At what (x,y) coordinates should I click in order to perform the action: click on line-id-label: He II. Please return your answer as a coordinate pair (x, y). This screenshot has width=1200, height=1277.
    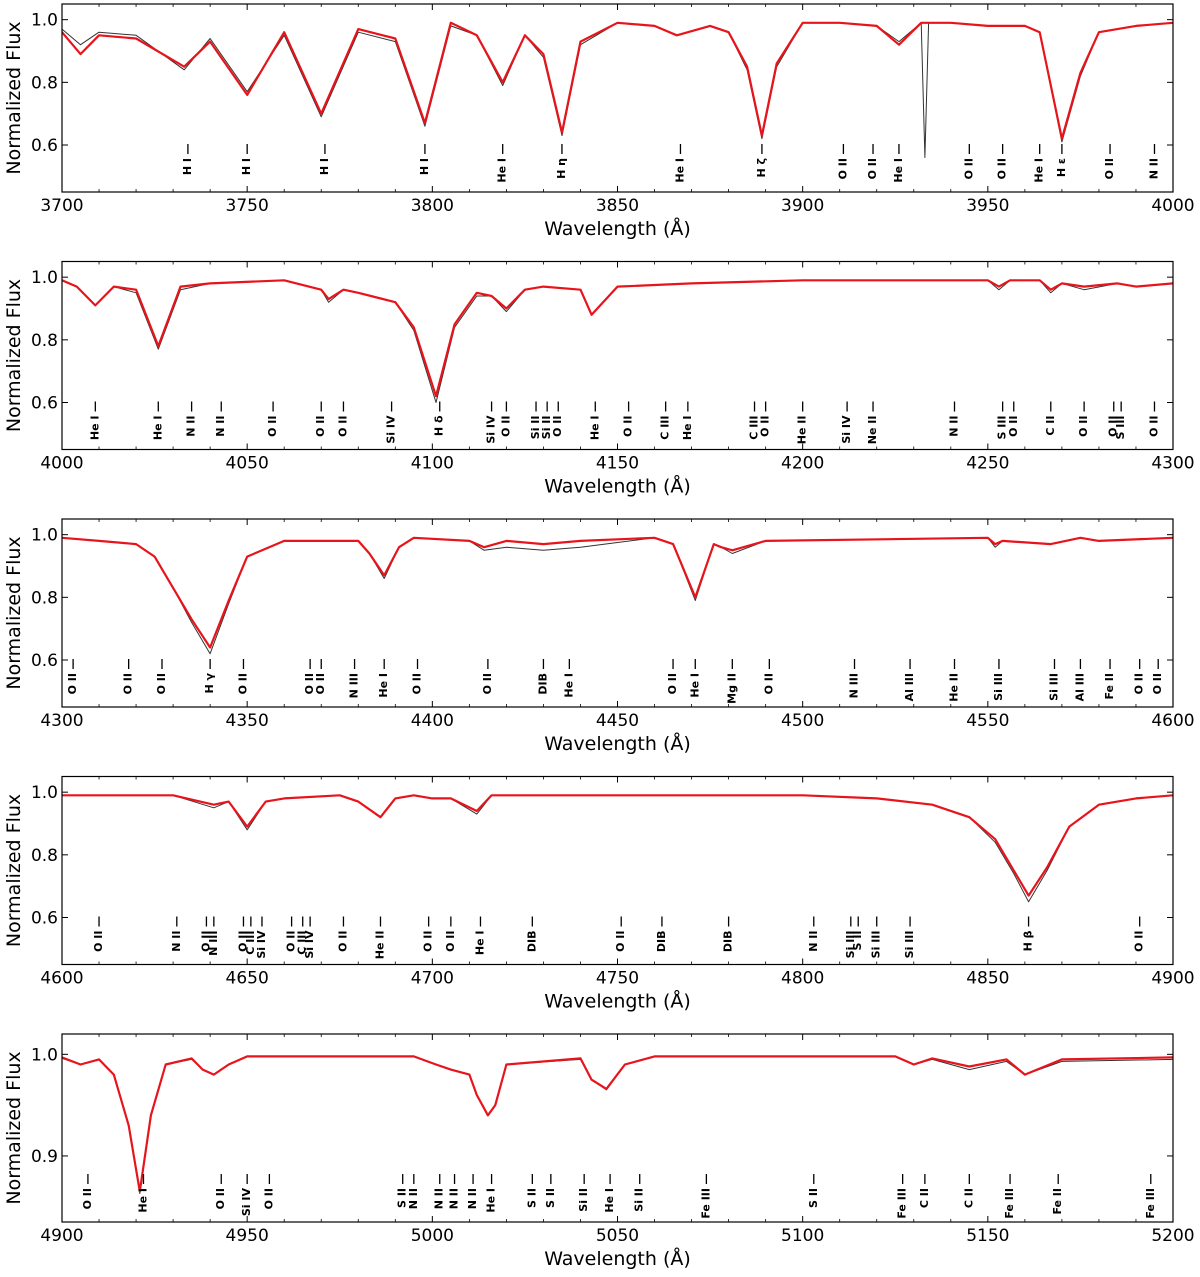
    Looking at the image, I should click on (802, 430).